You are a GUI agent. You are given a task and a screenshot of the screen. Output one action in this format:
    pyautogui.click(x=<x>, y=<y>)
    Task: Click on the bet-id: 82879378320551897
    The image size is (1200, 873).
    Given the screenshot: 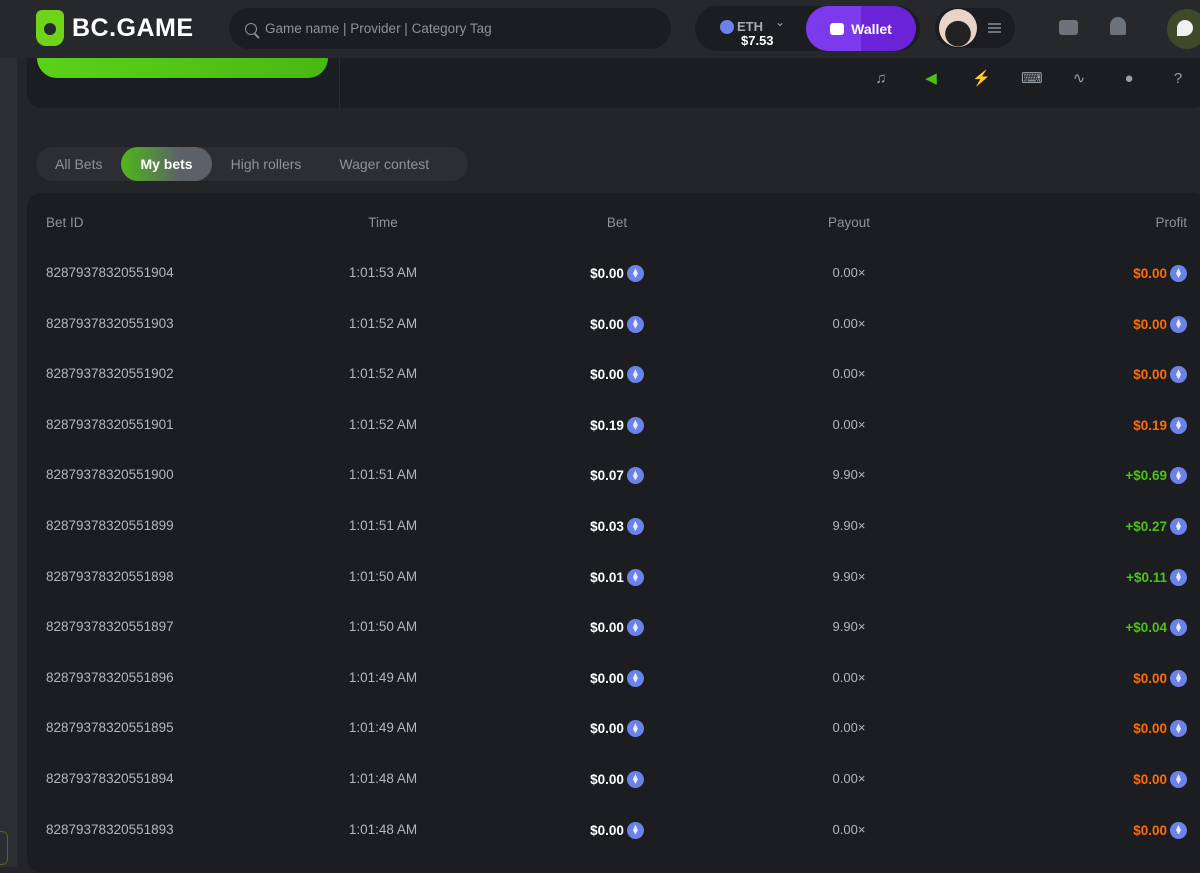 What is the action you would take?
    pyautogui.click(x=110, y=627)
    